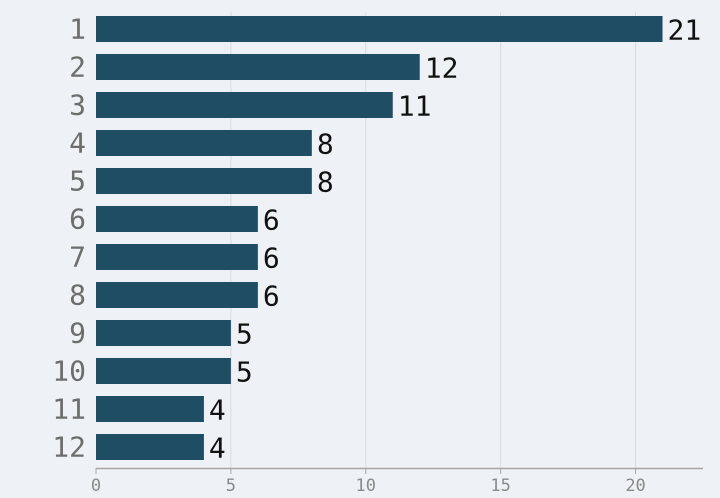  What do you see at coordinates (271, 296) in the screenshot?
I see `value-label-8: 6` at bounding box center [271, 296].